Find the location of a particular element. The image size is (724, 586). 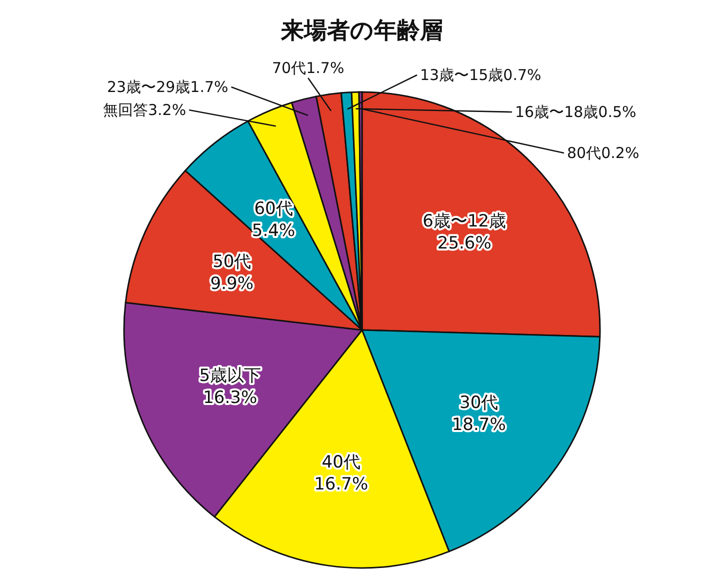

slice-label: 50代 is located at coordinates (232, 262).